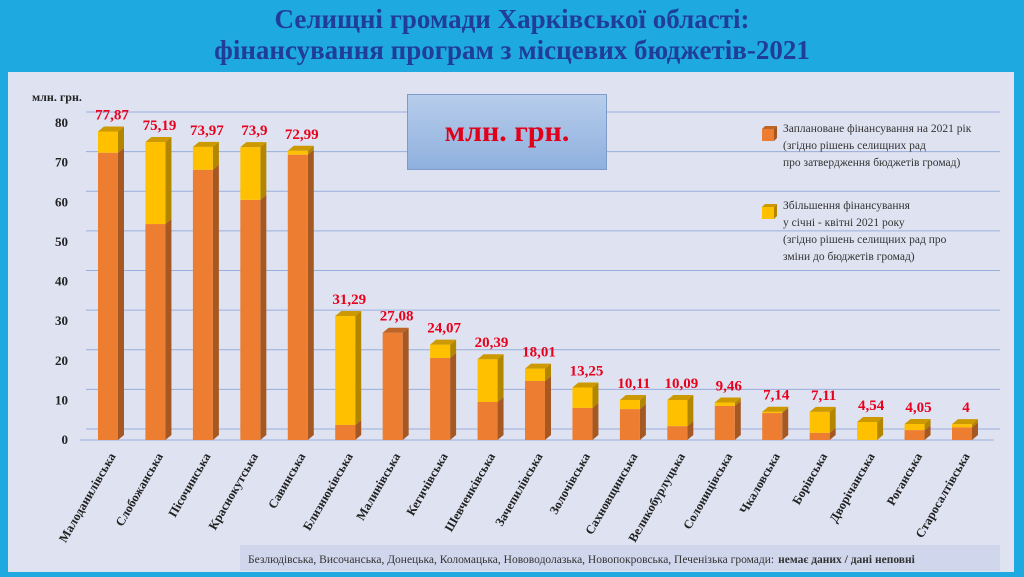  Describe the element at coordinates (61, 122) in the screenshot. I see `y-tick-label: 80` at that location.